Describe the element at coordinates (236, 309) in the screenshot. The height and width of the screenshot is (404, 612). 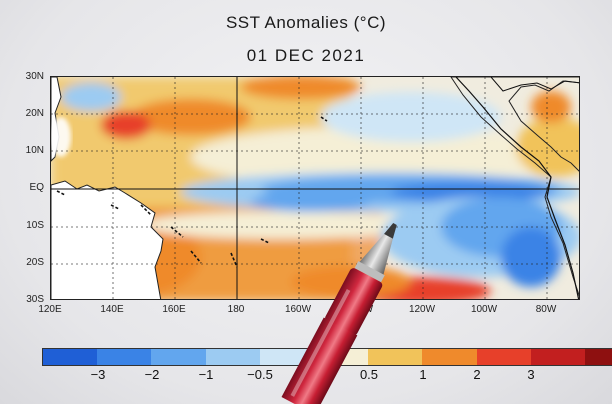
I see `lon-label-180: 180` at that location.